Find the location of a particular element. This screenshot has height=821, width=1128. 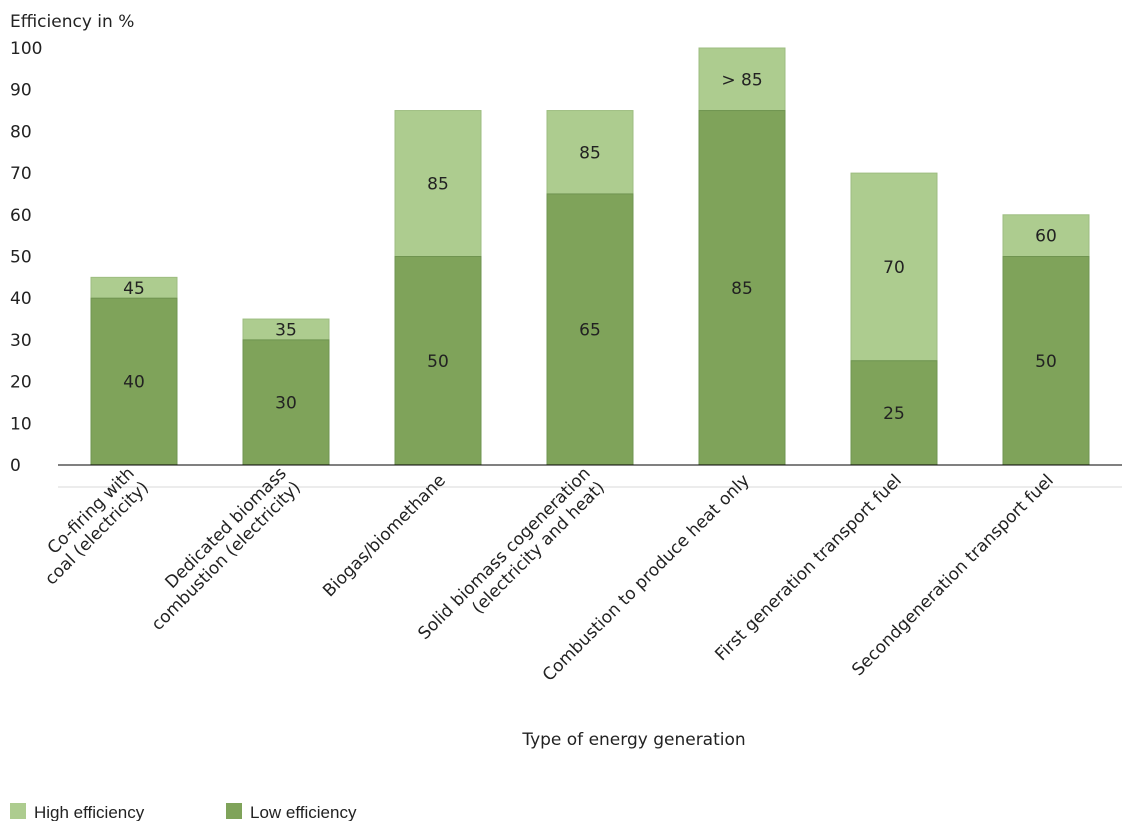

y-axis-ticks: 0 10 20 30 40 50 60 70 80 90 100 is located at coordinates (26, 257).